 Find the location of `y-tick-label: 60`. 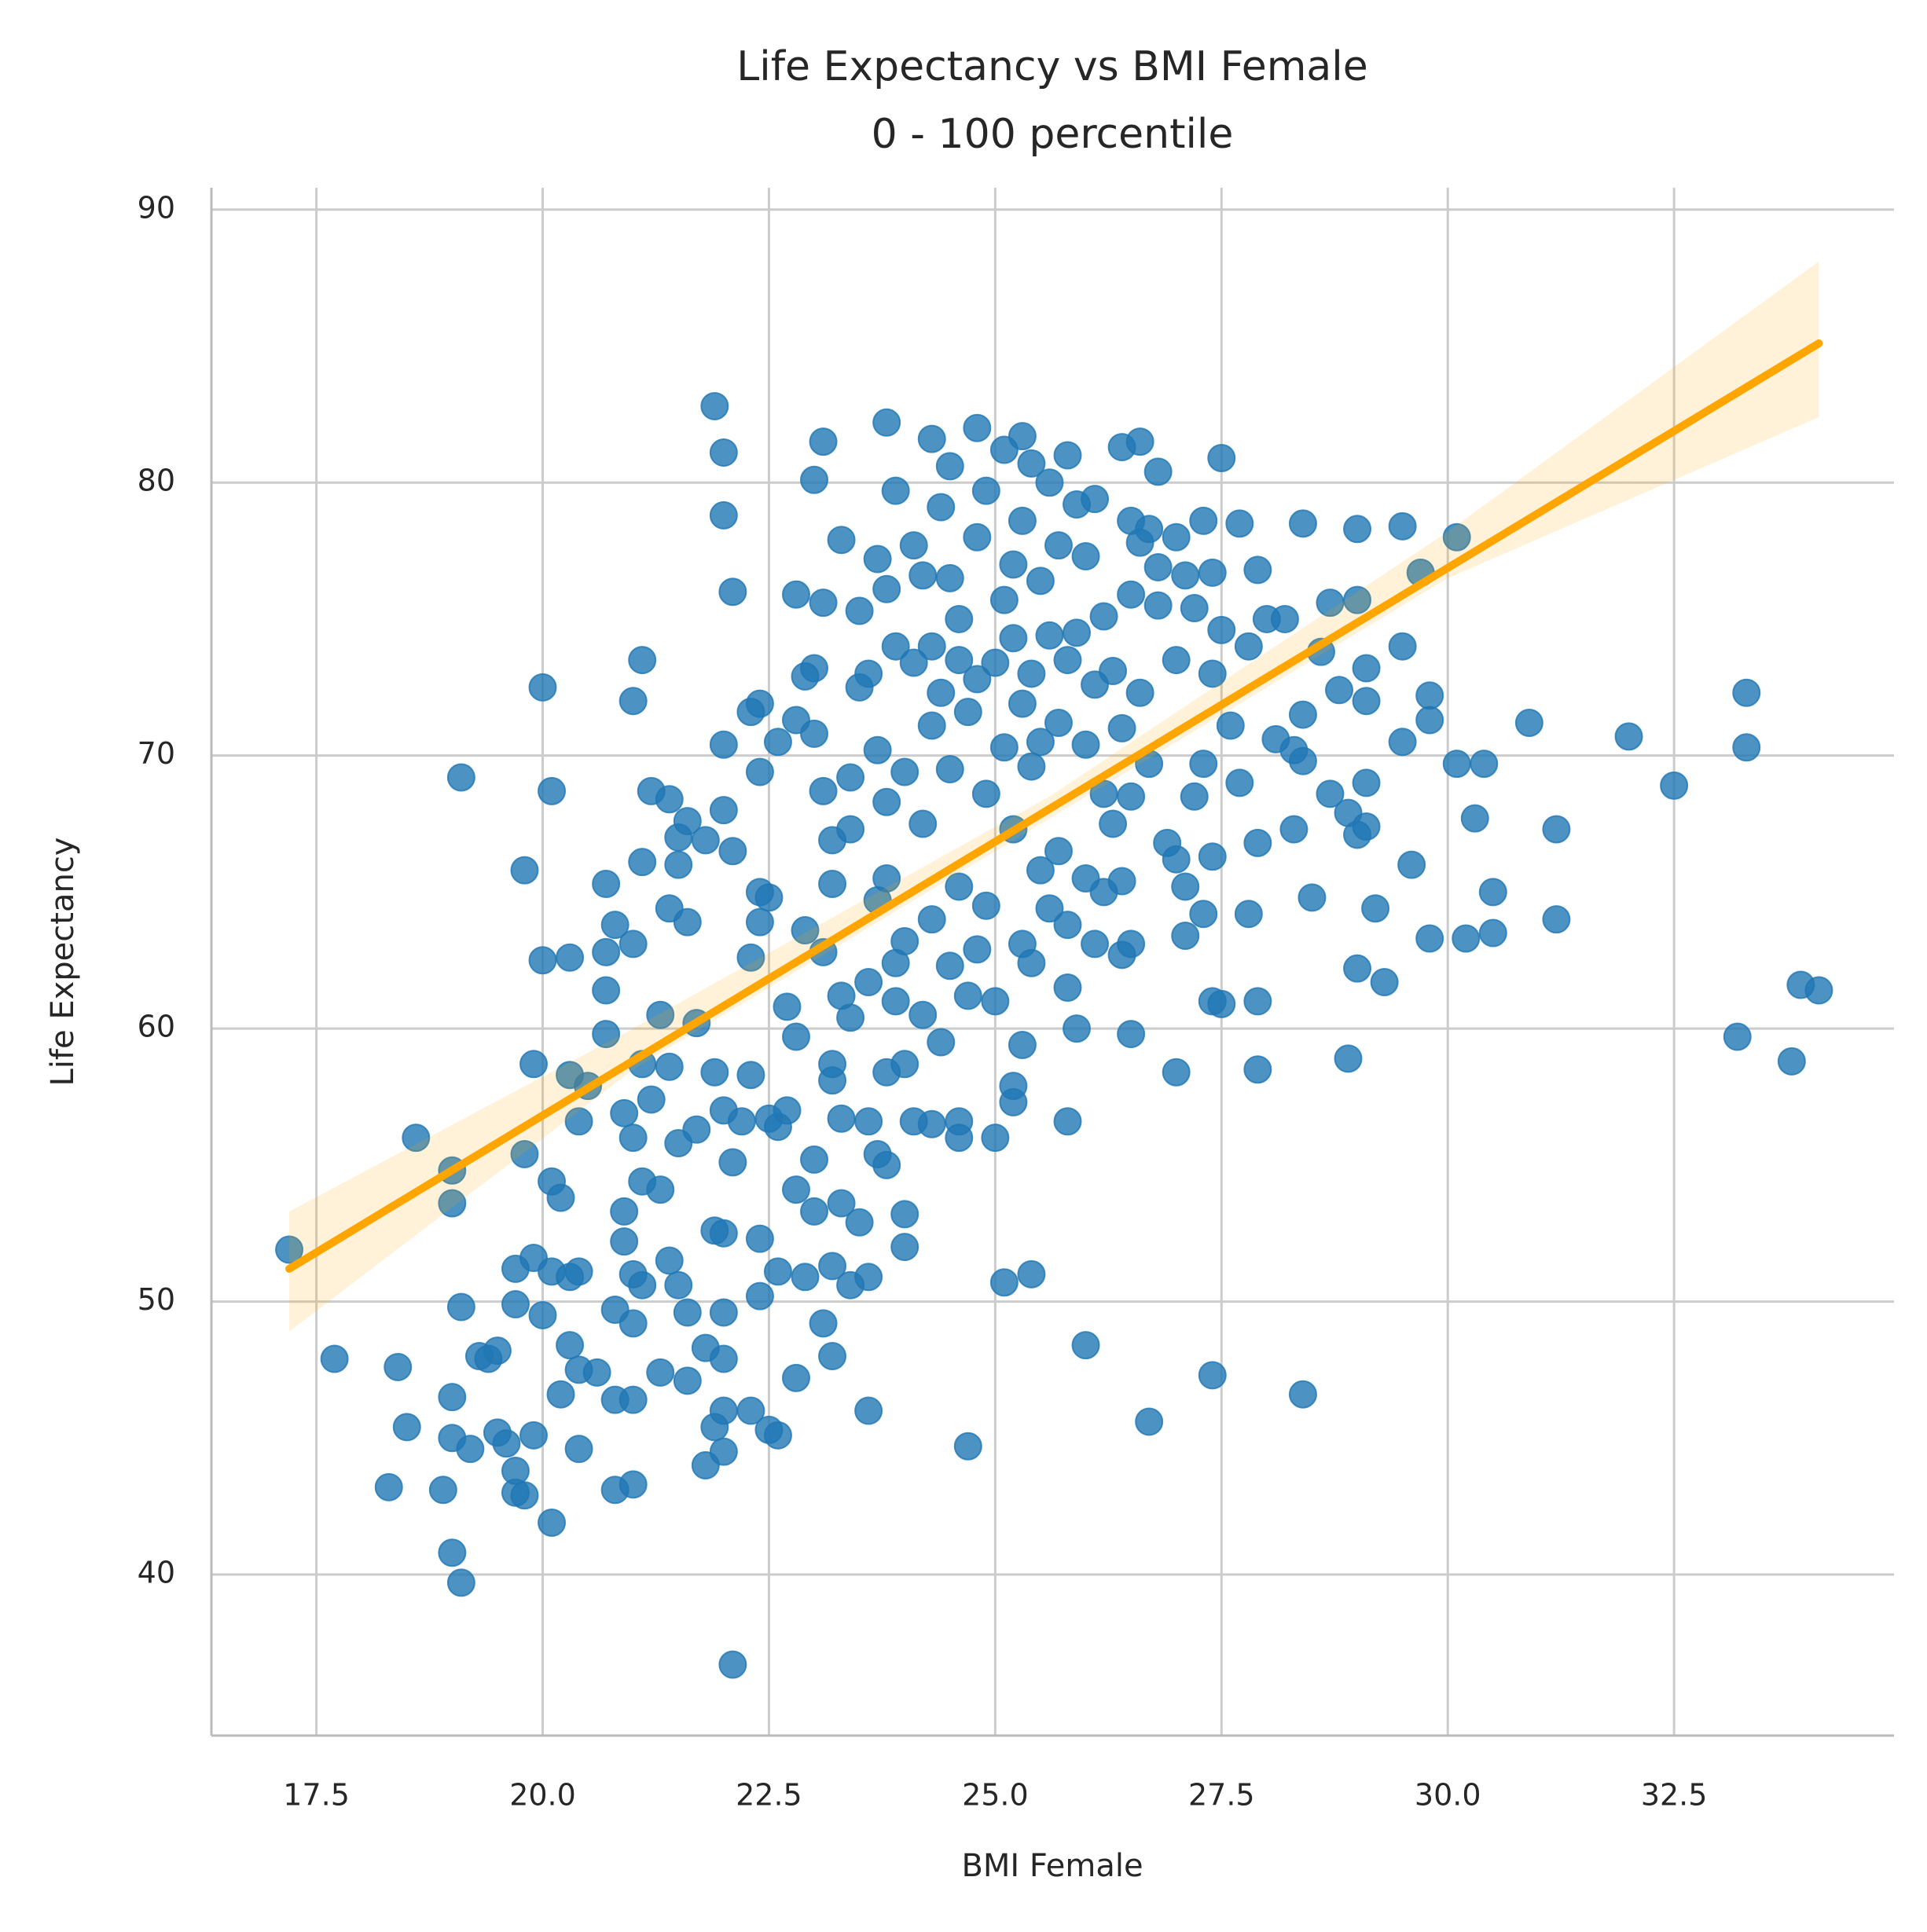

y-tick-label: 60 is located at coordinates (156, 1027).